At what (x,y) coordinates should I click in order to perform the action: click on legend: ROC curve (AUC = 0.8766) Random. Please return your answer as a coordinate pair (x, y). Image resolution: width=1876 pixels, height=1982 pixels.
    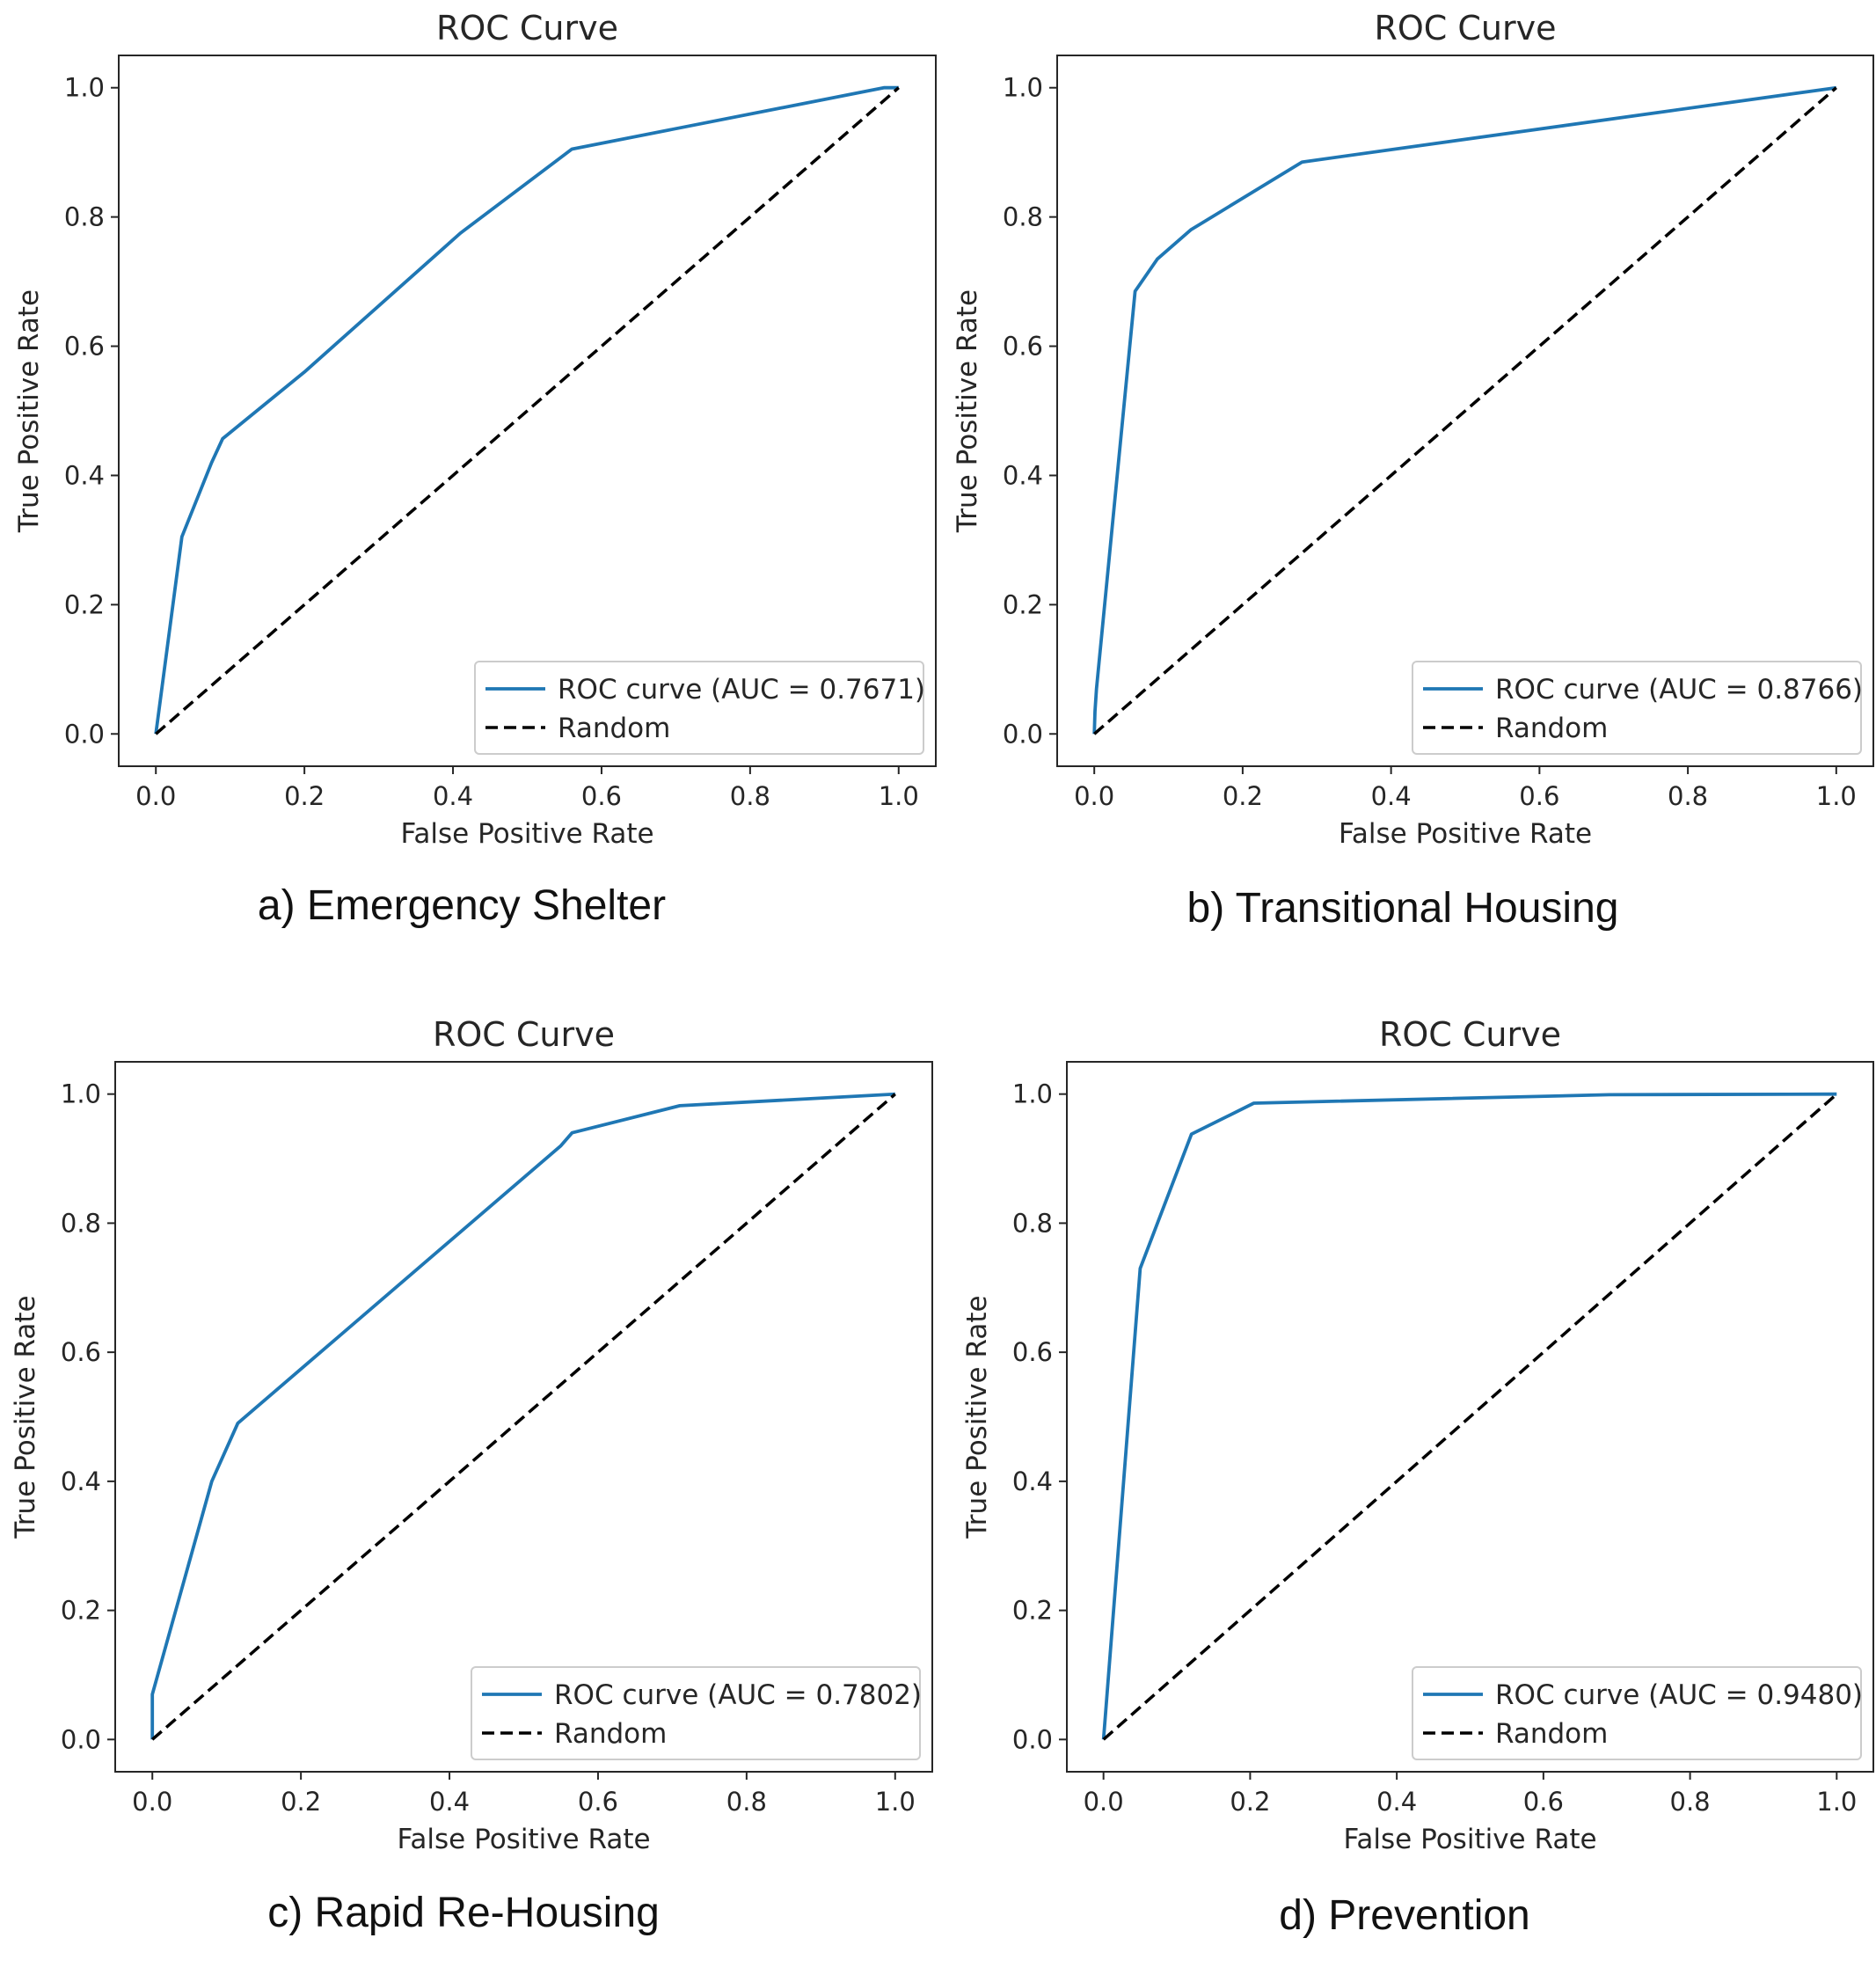
    Looking at the image, I should click on (1637, 708).